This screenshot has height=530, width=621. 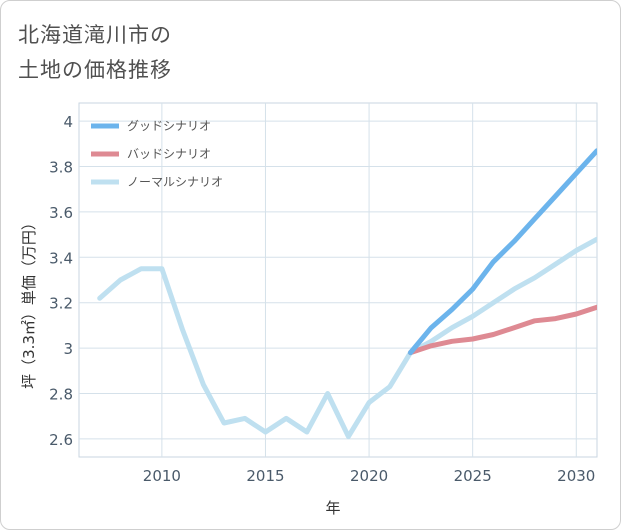 What do you see at coordinates (502, 252) in the screenshot?
I see `series-line-good` at bounding box center [502, 252].